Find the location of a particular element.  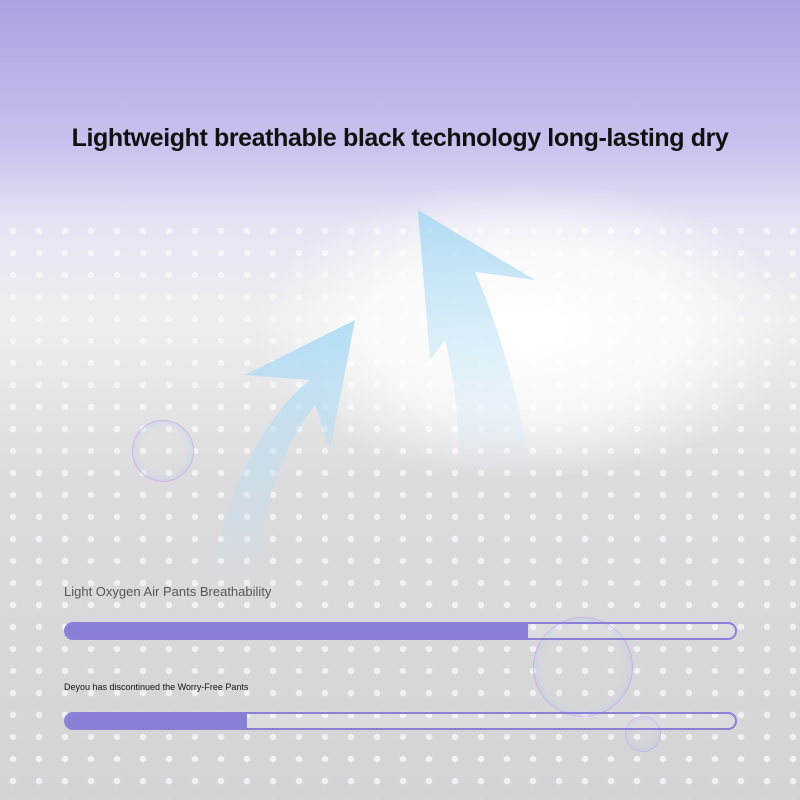

bar-label: Light Oxygen Air Pants Breathability is located at coordinates (168, 591).